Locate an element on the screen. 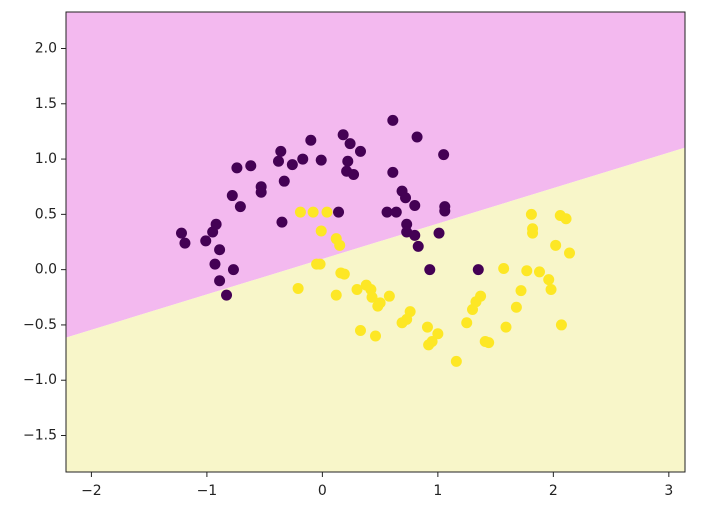 Image resolution: width=728 pixels, height=522 pixels. x-tick-label: −2 is located at coordinates (91, 491).